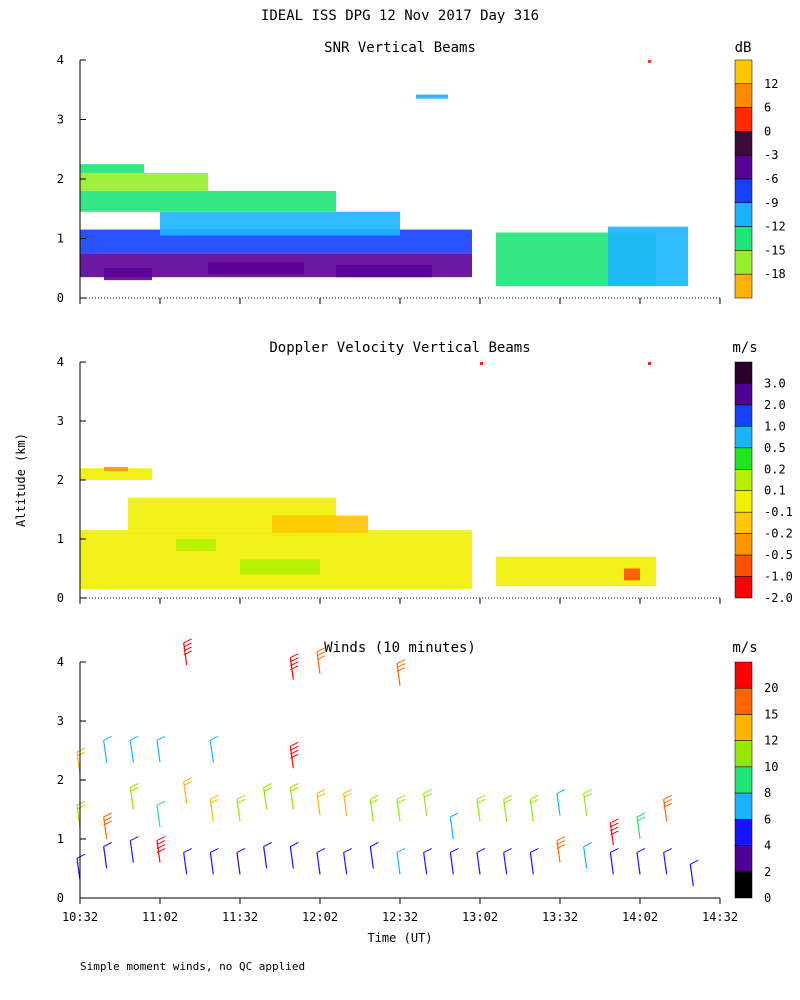  What do you see at coordinates (771, 714) in the screenshot?
I see `colorbar-label: 15` at bounding box center [771, 714].